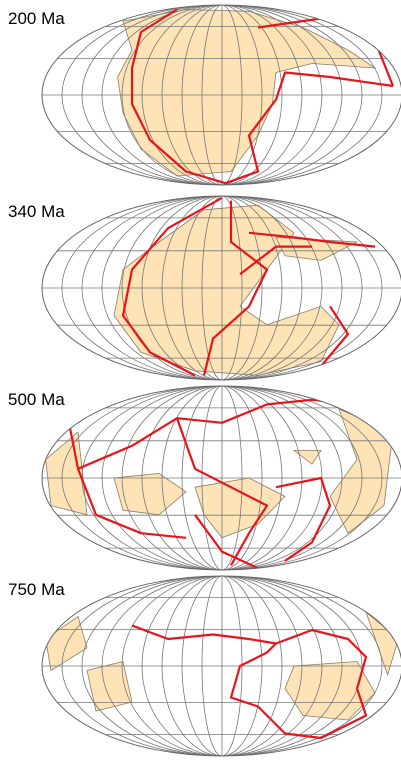 Image resolution: width=401 pixels, height=760 pixels. I want to click on map-label: 750 Ma, so click(36, 589).